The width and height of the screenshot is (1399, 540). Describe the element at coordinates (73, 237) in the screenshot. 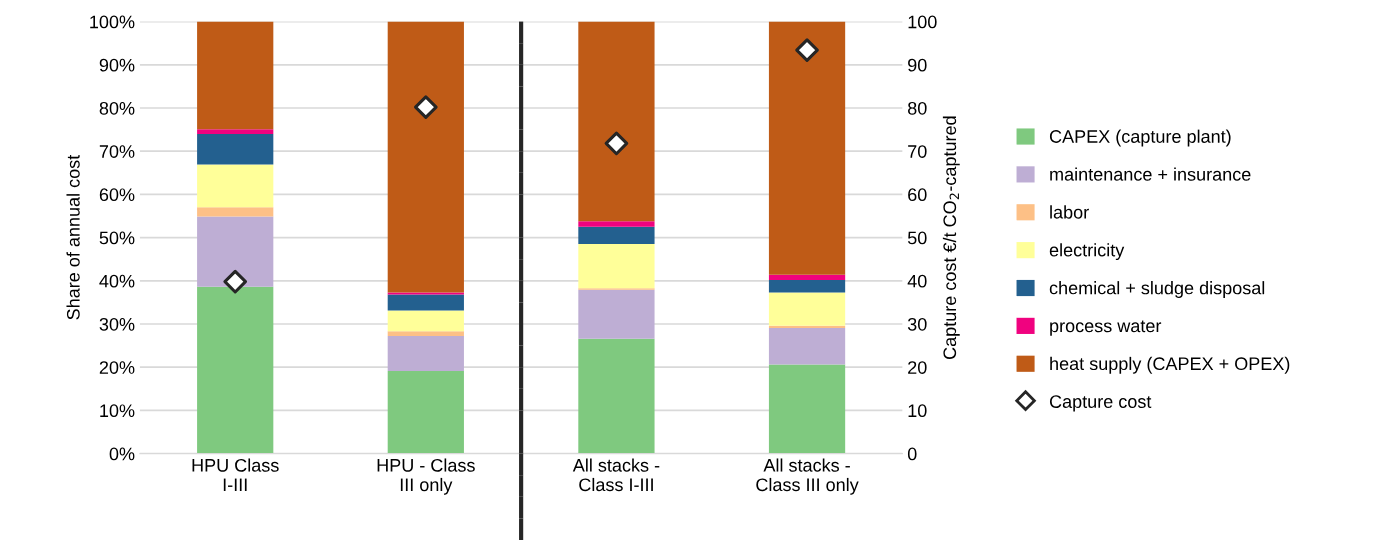

I see `y-axis-title: Share of annual cost` at that location.